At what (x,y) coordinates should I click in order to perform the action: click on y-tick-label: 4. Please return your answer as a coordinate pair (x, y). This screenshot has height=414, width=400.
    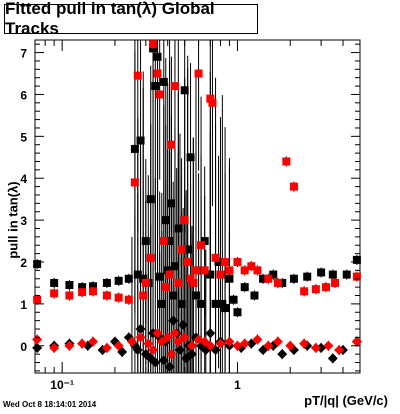
    Looking at the image, I should click on (23, 179).